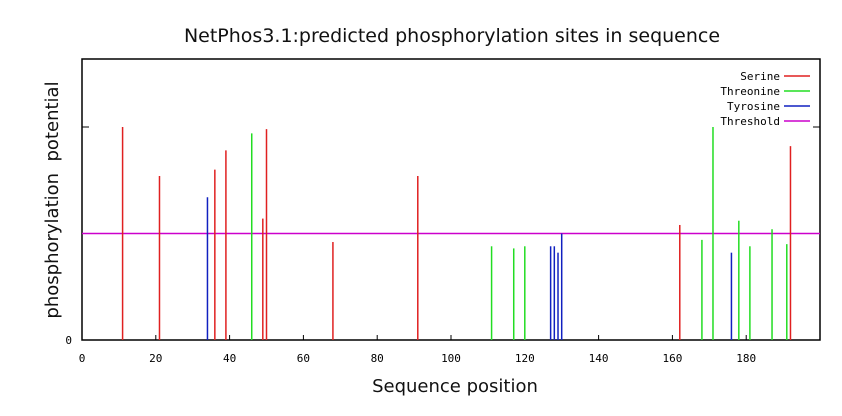 This screenshot has height=416, width=842. I want to click on x-tick-label: 180, so click(746, 358).